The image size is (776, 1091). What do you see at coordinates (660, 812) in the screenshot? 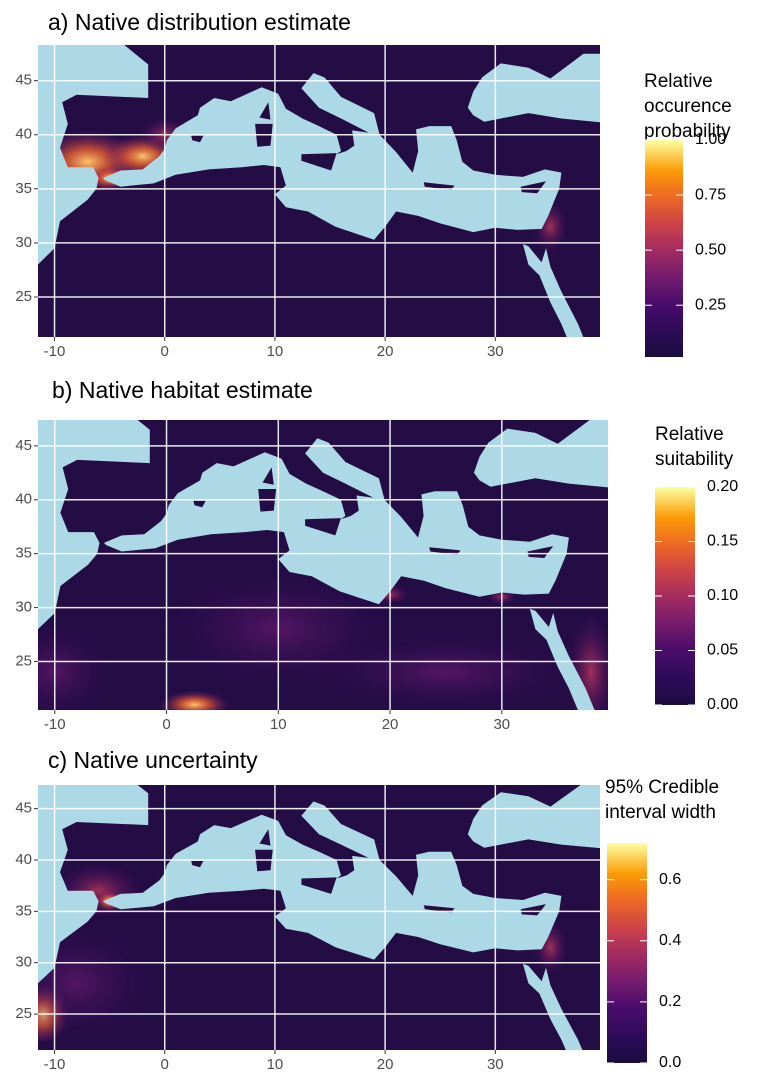
I see `legend-title: interval width` at bounding box center [660, 812].